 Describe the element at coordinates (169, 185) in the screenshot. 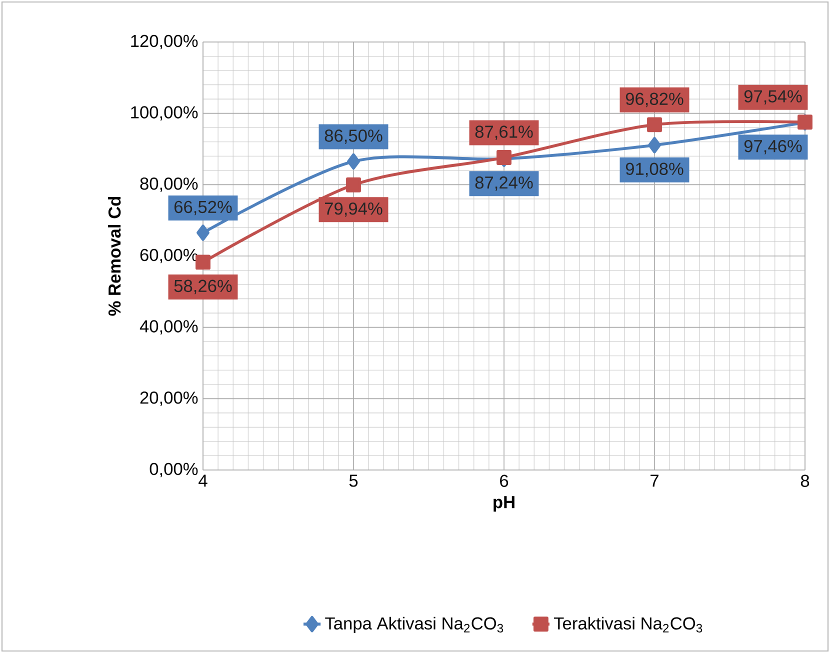

I see `y-tick-label: 80,00%` at that location.